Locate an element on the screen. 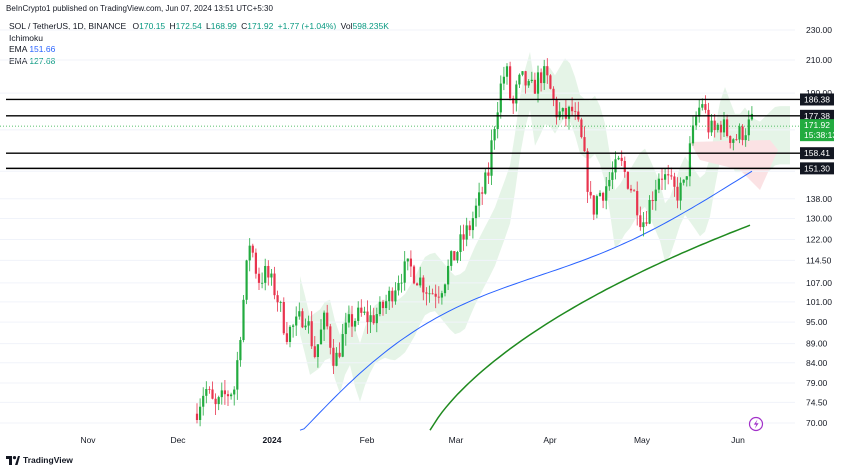  indicator-ichimoku: Ichimoku is located at coordinates (26, 37).